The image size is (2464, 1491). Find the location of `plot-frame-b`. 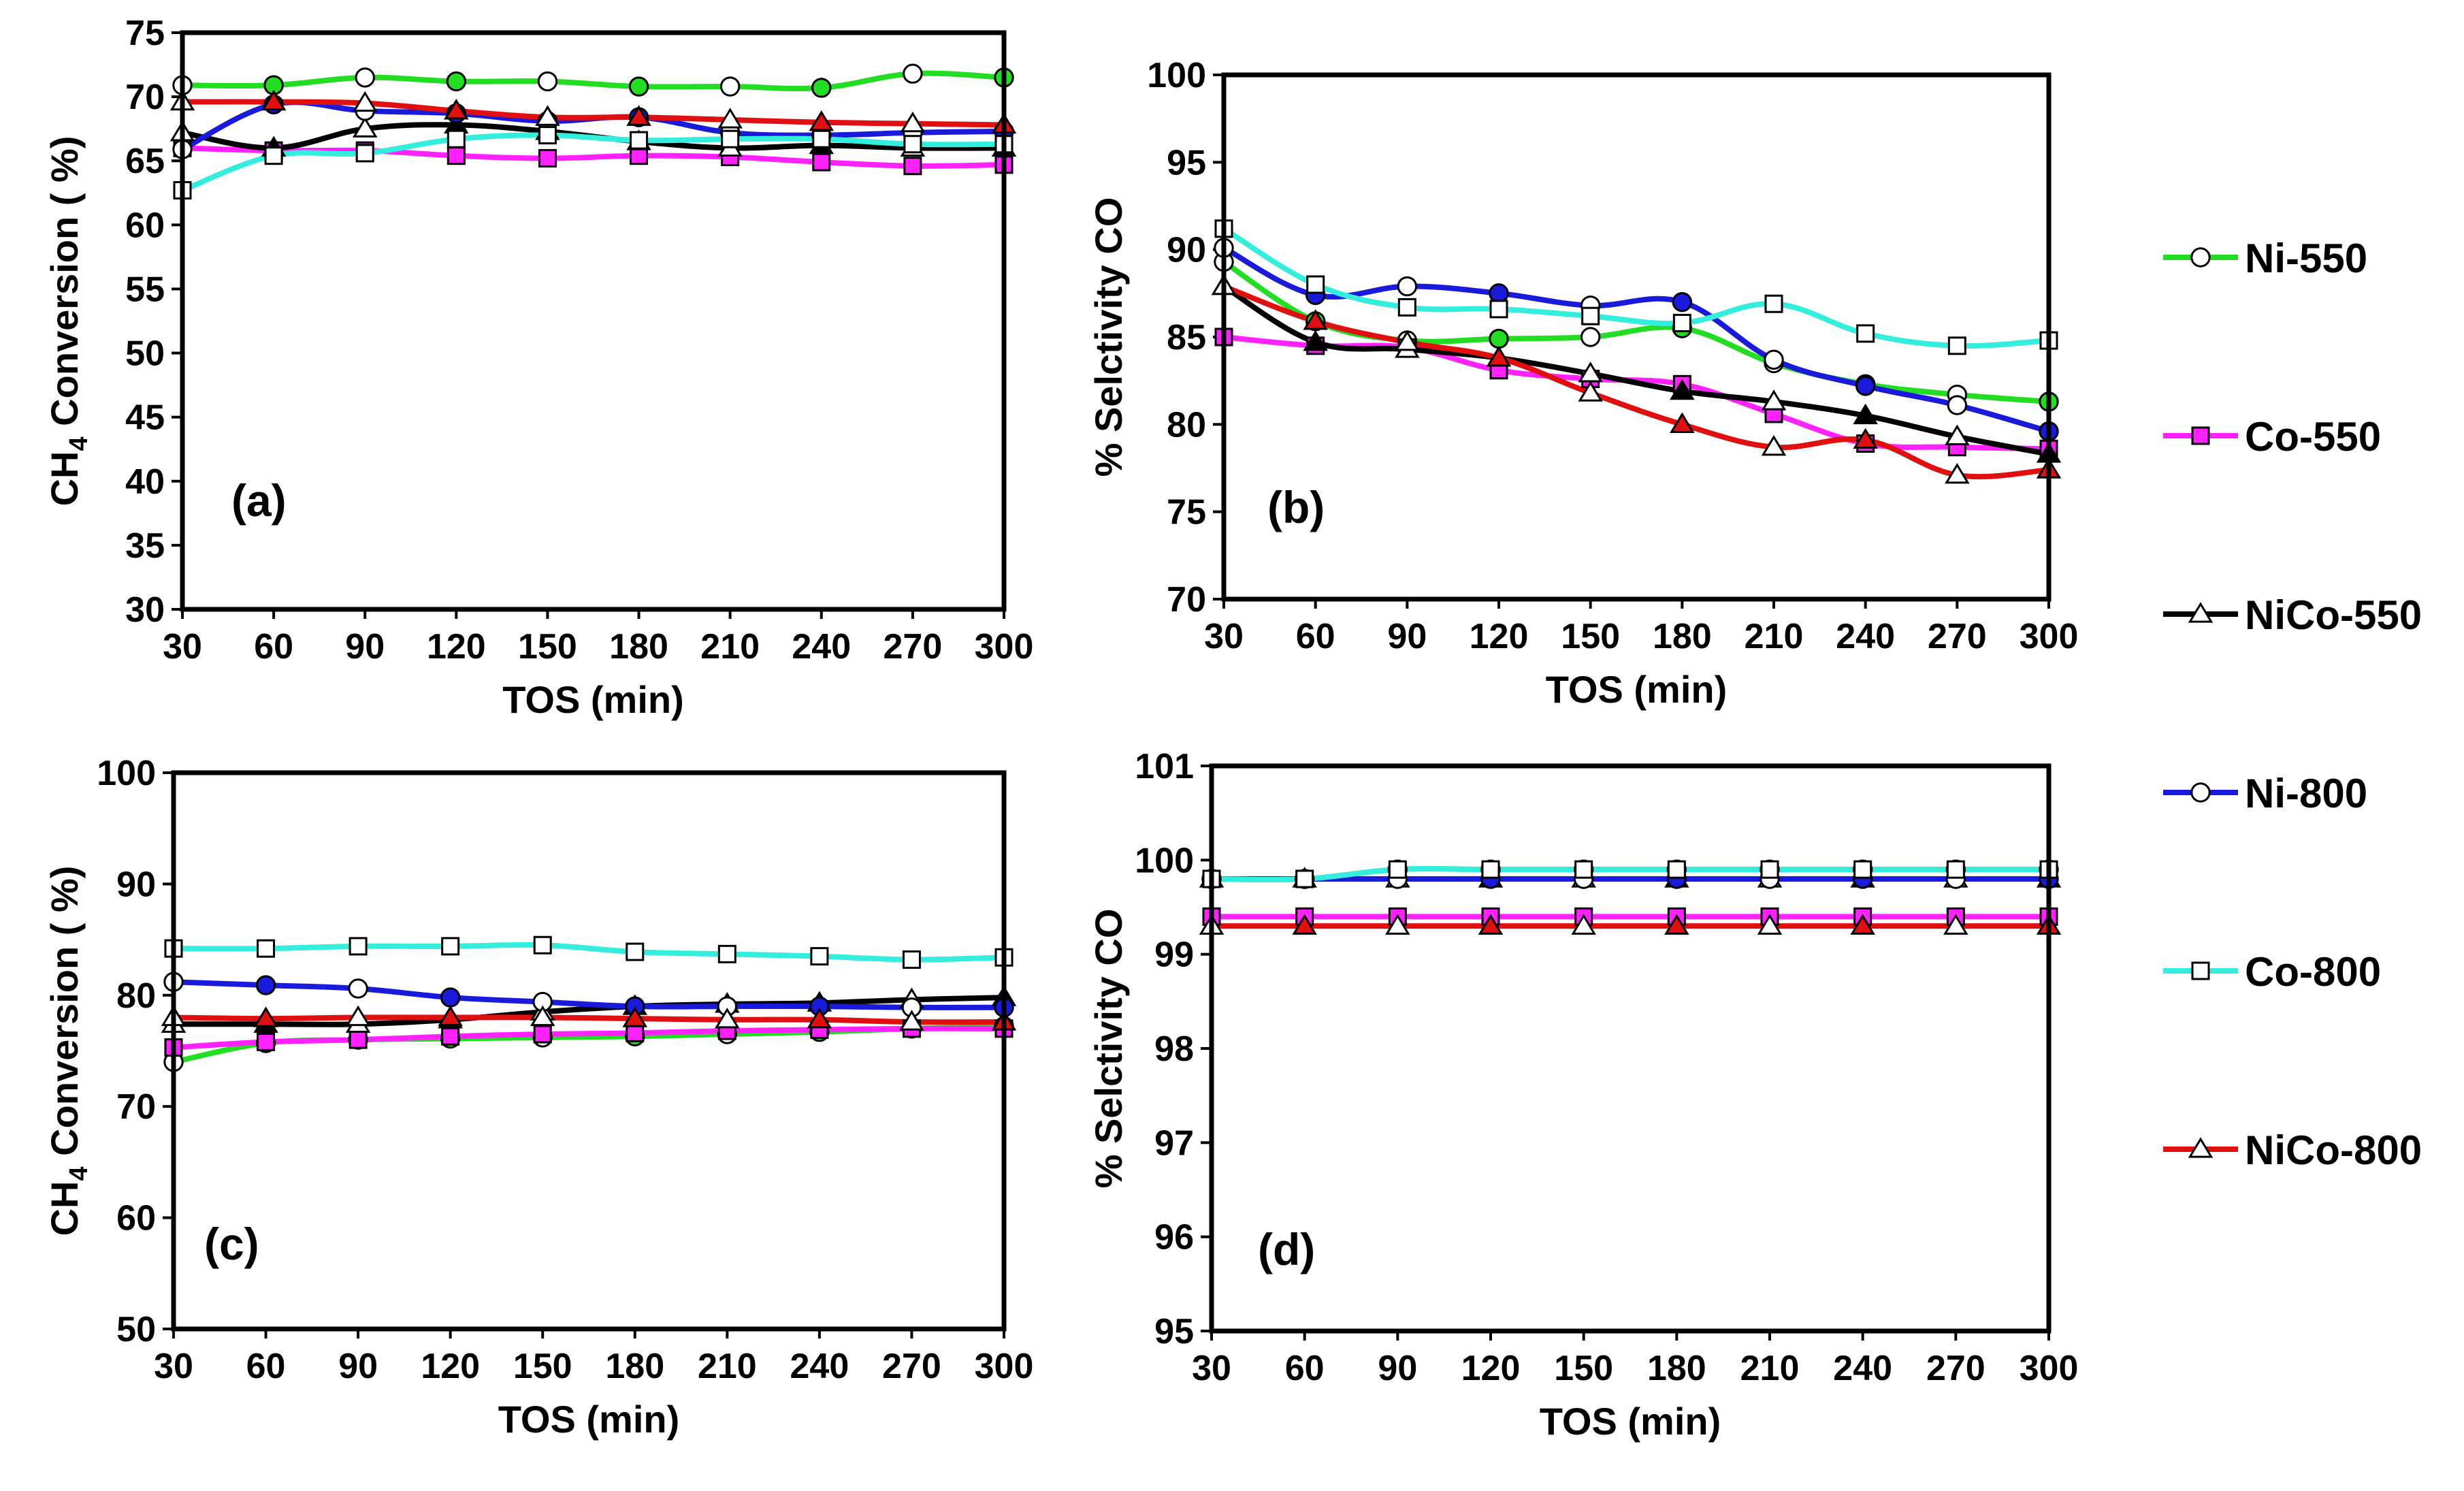

plot-frame-b is located at coordinates (1636, 337).